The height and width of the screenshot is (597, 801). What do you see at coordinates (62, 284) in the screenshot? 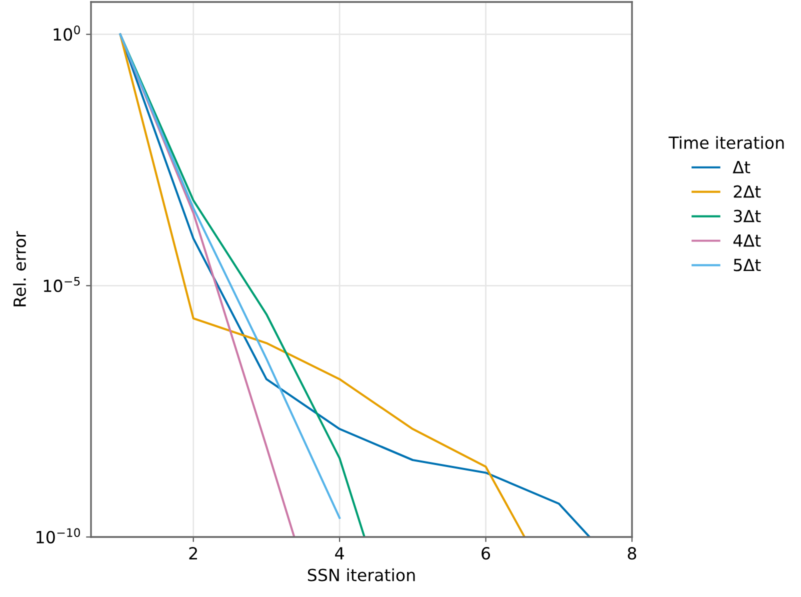
I see `y-tick-label: 10$^{−5}$` at bounding box center [62, 284].